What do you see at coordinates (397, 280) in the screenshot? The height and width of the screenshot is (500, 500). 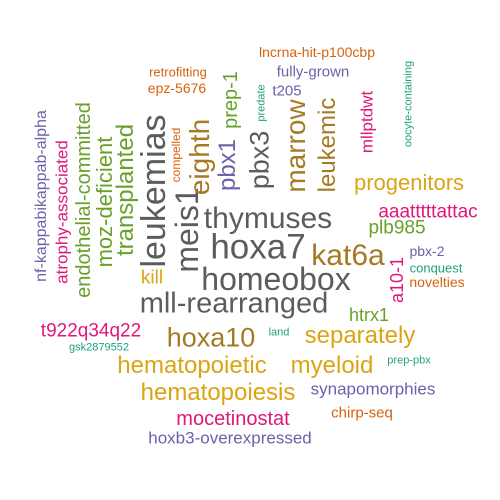 I see `word-a10-1: a10-1` at bounding box center [397, 280].